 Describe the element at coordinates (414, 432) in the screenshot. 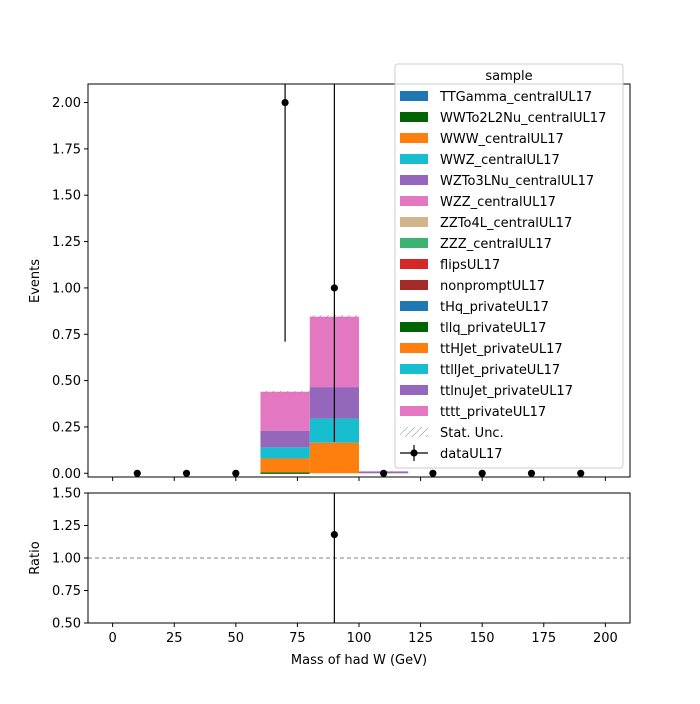

I see `legend-swatch-stat-unc` at that location.